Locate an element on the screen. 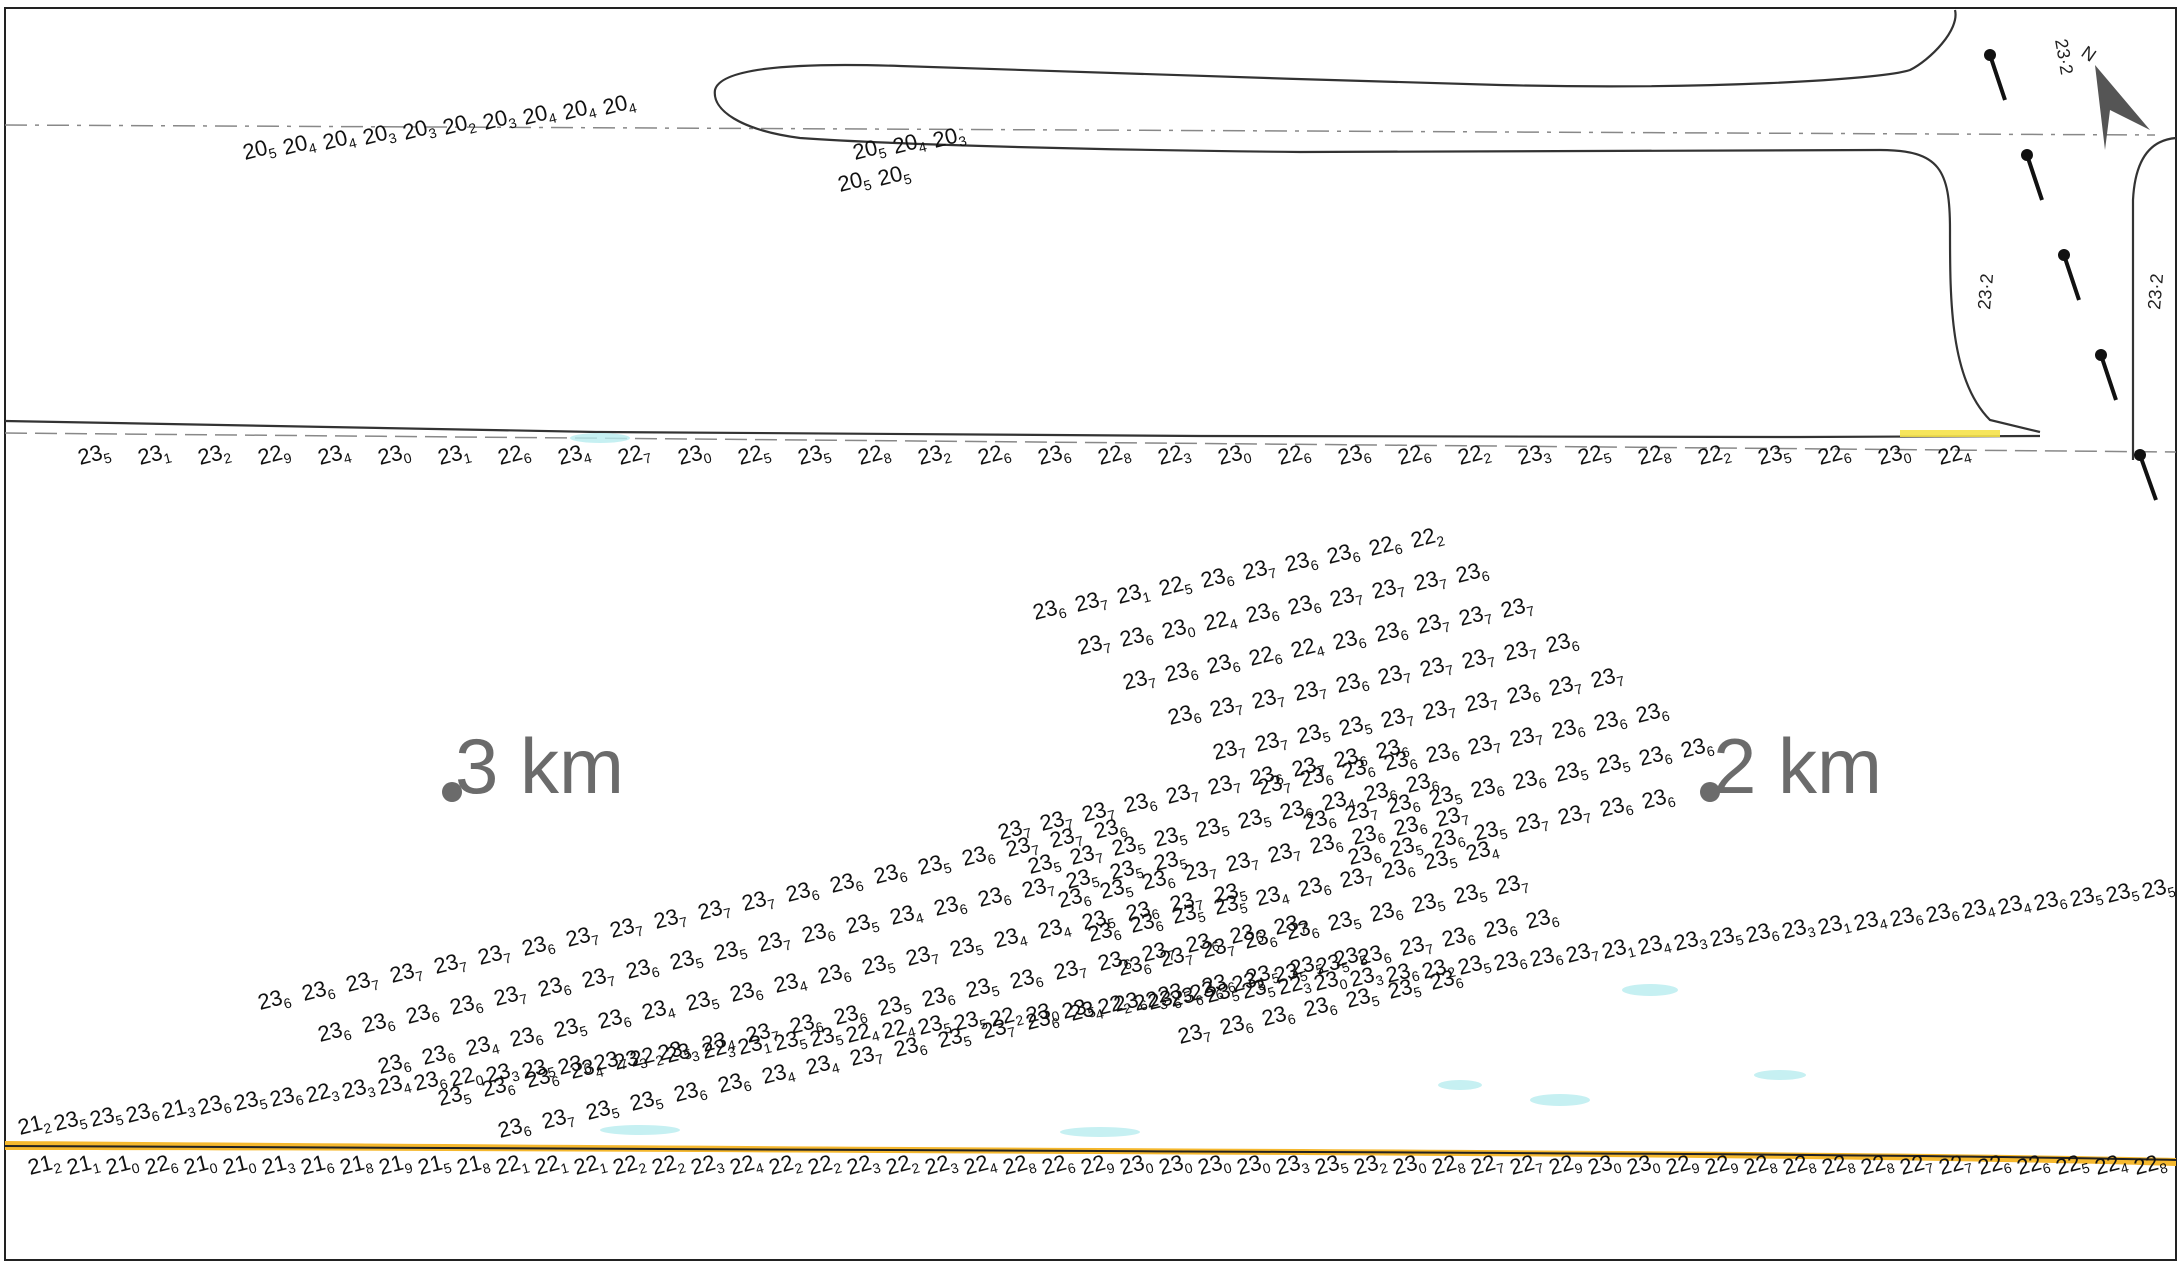 Image resolution: width=2179 pixels, height=1264 pixels. leading-line-dots is located at coordinates (2065, 255).